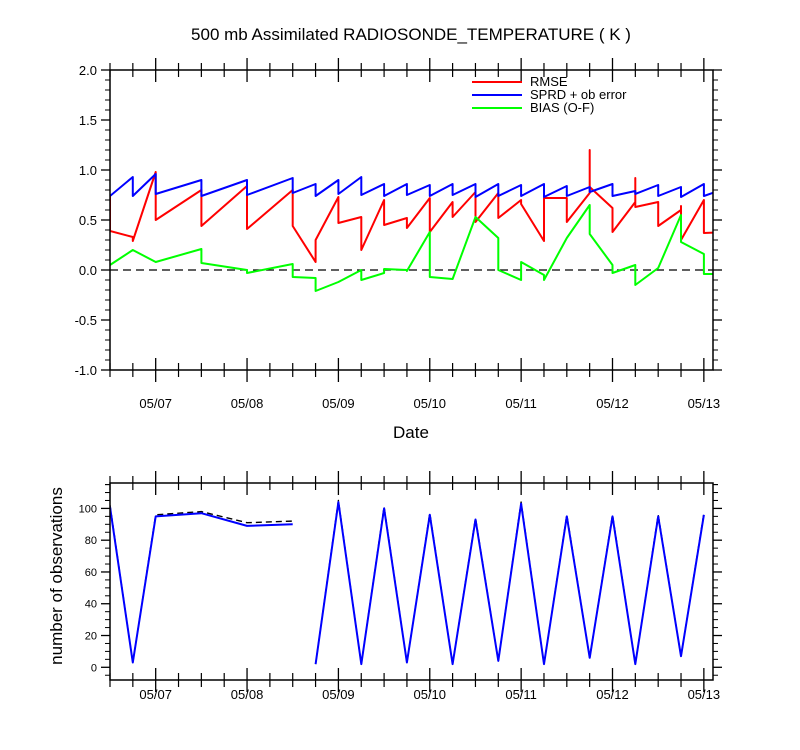 This screenshot has width=800, height=750. Describe the element at coordinates (86, 320) in the screenshot. I see `y-tick-label: -0.5` at that location.